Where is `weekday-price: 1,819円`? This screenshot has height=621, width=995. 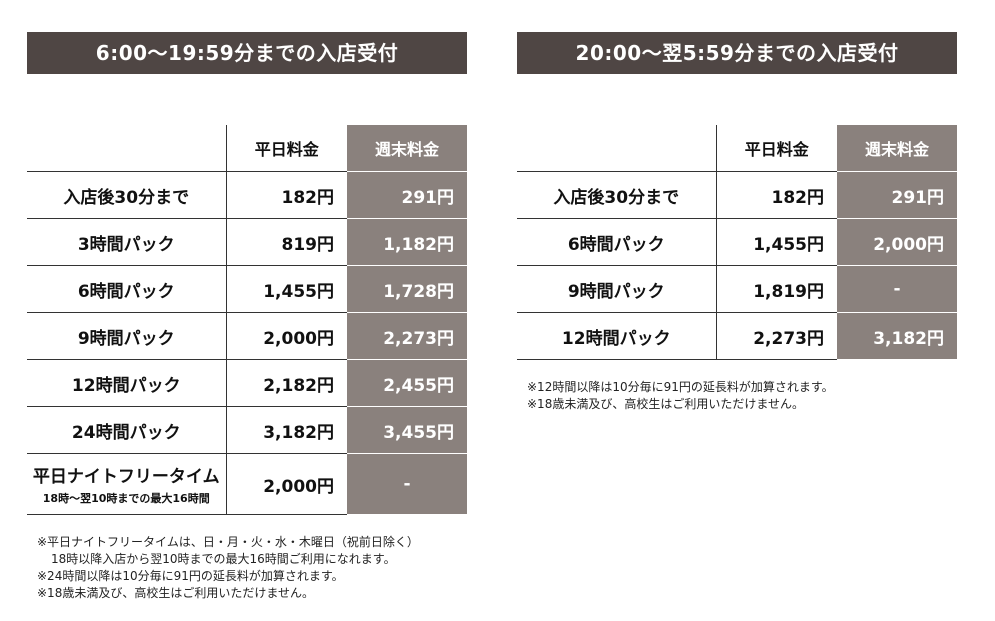 weekday-price: 1,819円 is located at coordinates (776, 289).